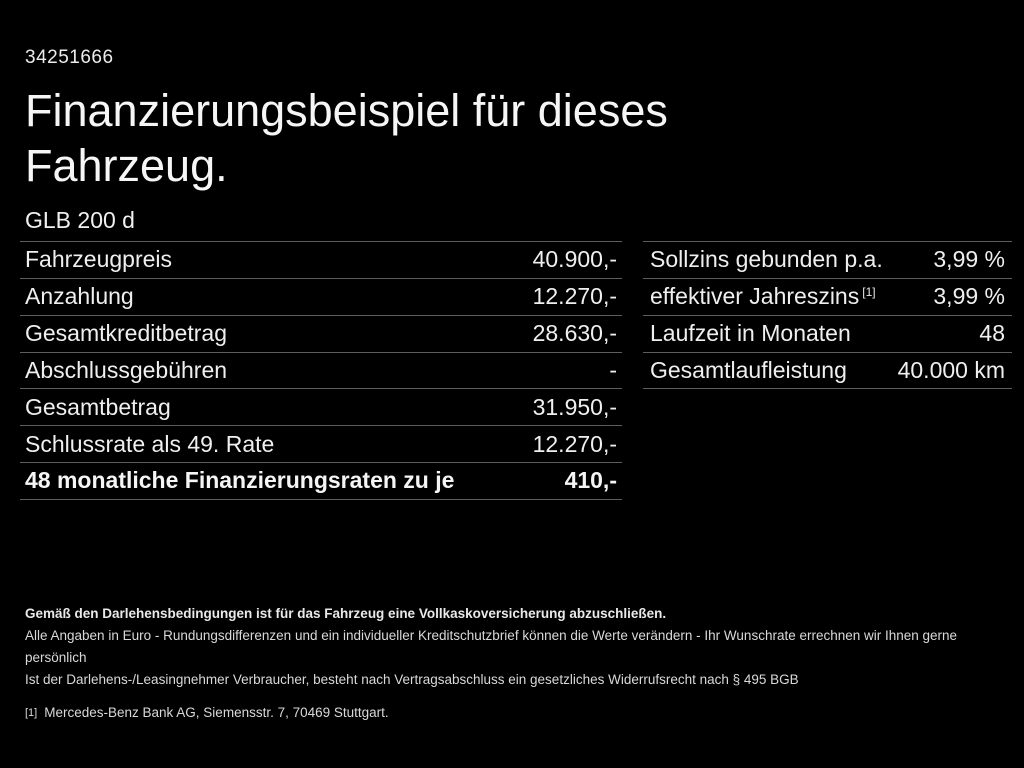  Describe the element at coordinates (590, 480) in the screenshot. I see `row-value: 410,-` at that location.